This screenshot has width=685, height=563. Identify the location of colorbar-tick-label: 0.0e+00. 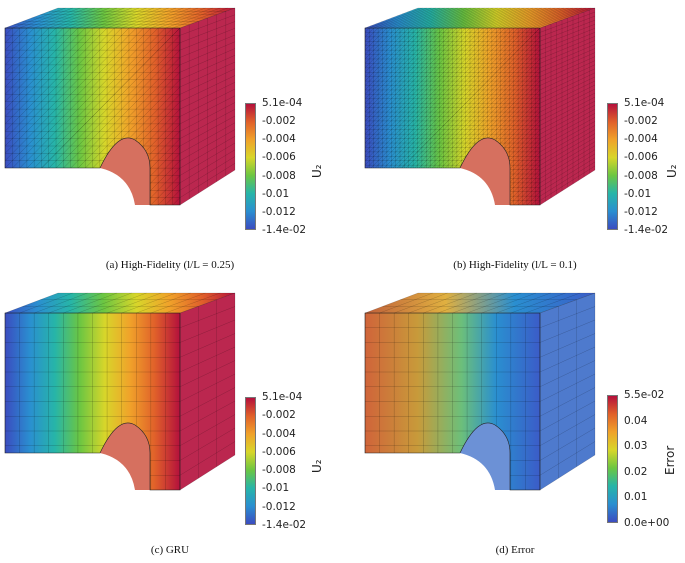
(647, 523).